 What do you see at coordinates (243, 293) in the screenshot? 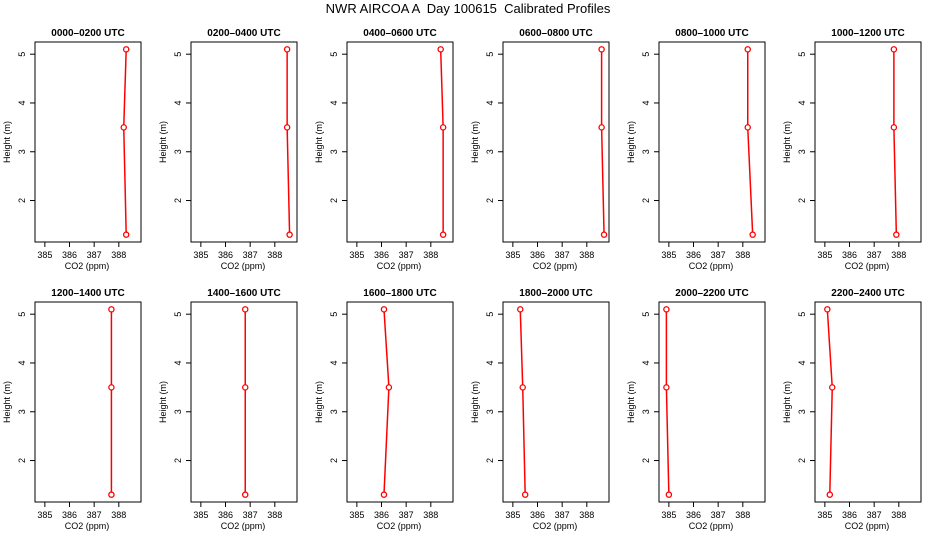
I see `panel-title: 1400–1600 UTC` at bounding box center [243, 293].